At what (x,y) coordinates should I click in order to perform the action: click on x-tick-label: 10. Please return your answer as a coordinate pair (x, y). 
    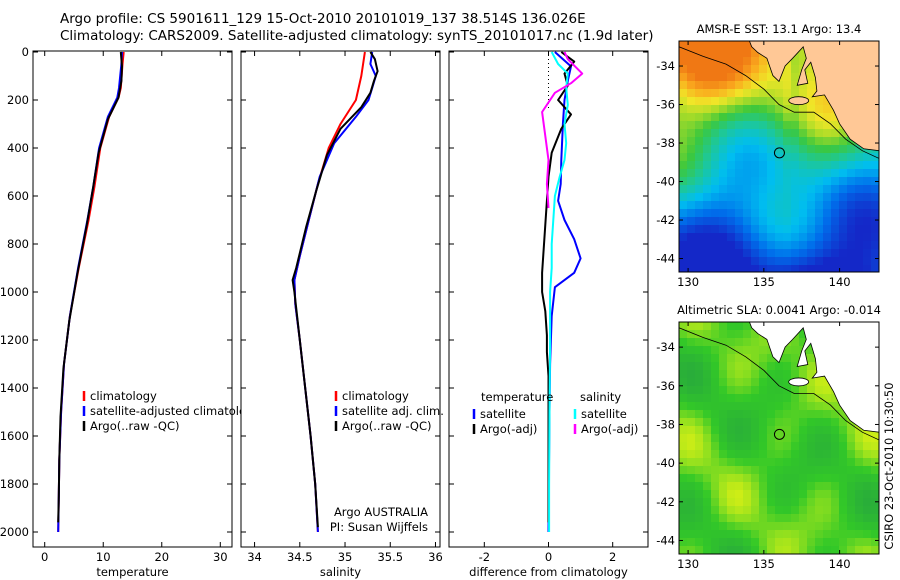
    Looking at the image, I should click on (103, 557).